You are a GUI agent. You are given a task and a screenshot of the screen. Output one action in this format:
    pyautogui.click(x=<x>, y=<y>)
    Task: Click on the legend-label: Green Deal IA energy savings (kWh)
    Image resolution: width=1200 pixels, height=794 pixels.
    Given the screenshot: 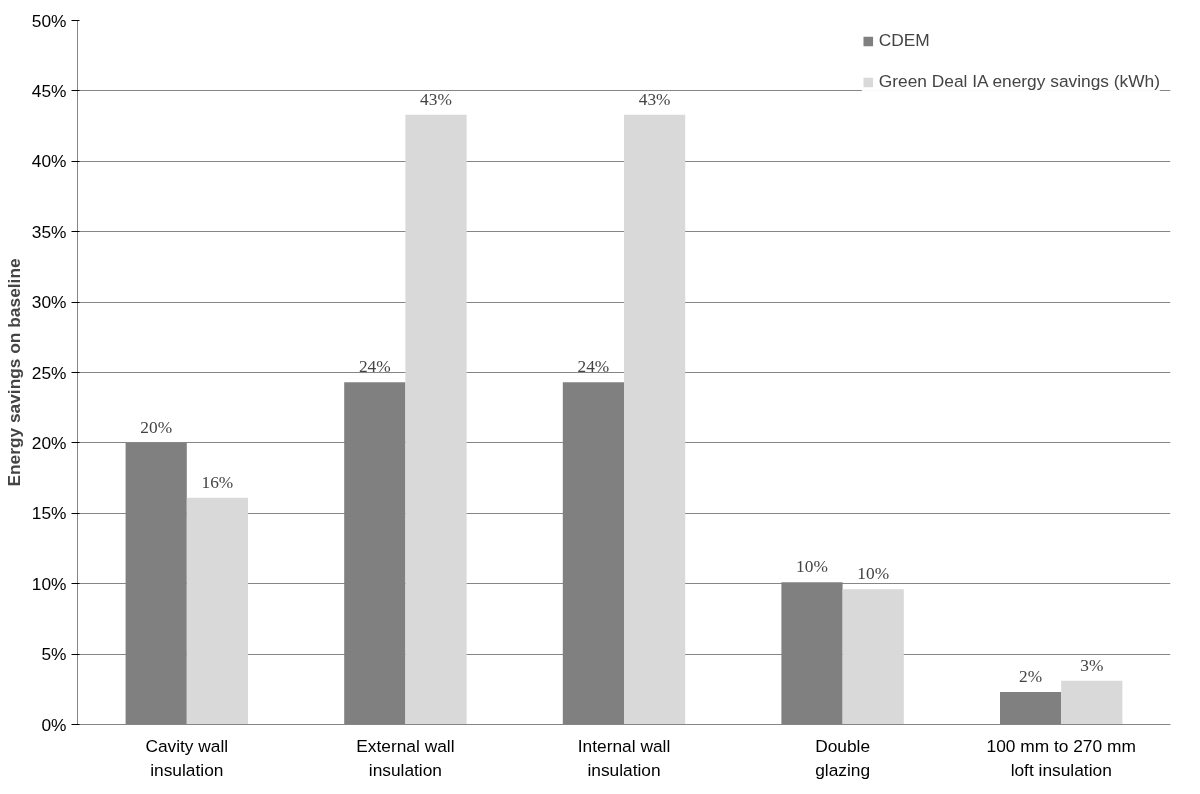 What is the action you would take?
    pyautogui.click(x=1019, y=81)
    